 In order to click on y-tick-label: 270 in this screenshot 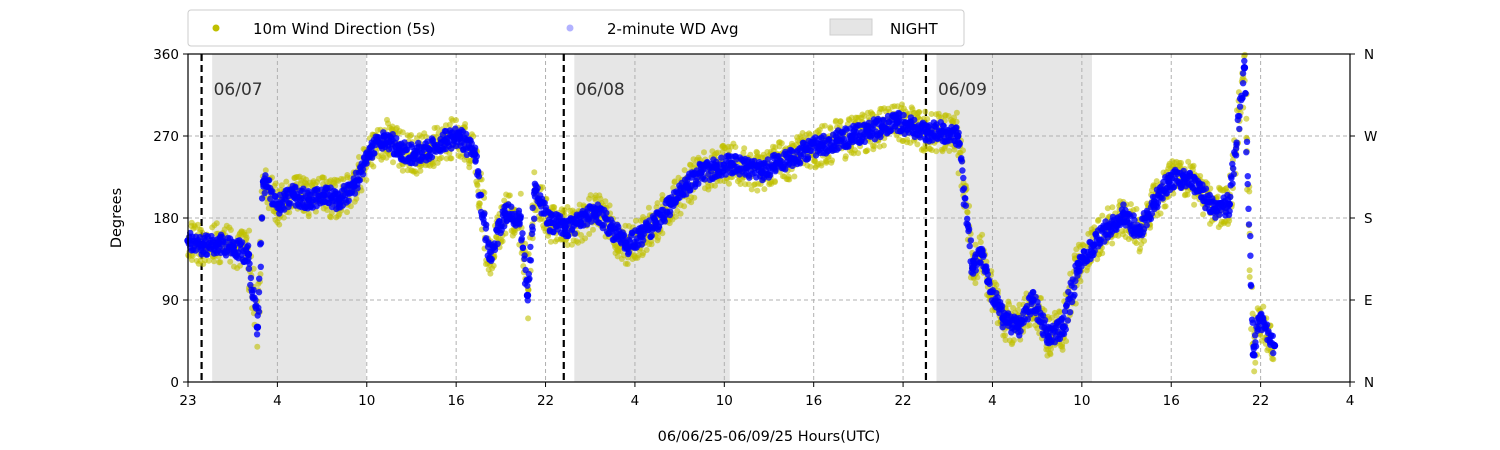, I will do `click(166, 137)`.